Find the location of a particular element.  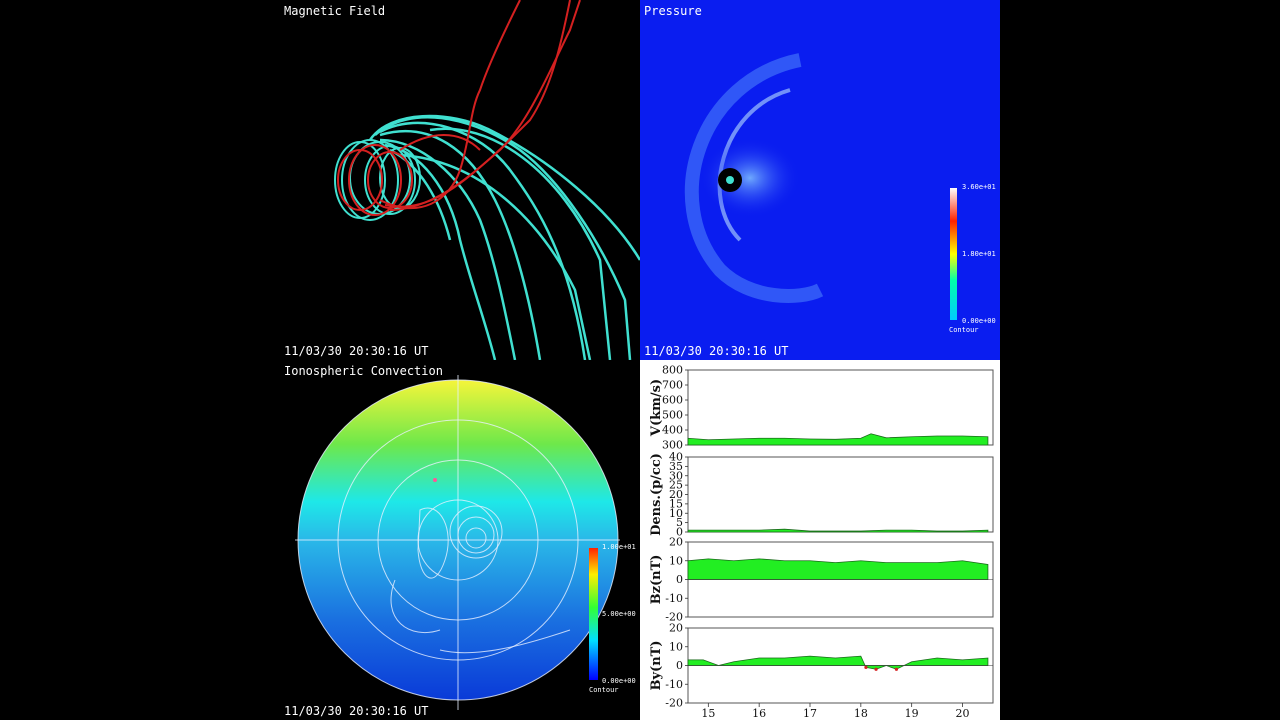

x-tick-label: 18 is located at coordinates (861, 713).